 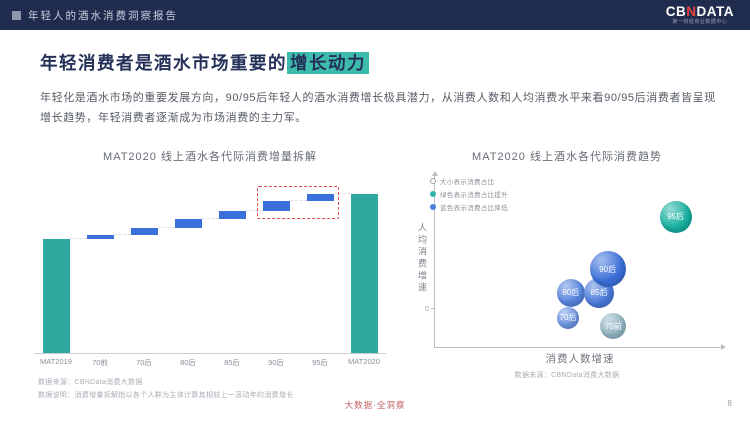 I want to click on page-number: 8, so click(x=729, y=403).